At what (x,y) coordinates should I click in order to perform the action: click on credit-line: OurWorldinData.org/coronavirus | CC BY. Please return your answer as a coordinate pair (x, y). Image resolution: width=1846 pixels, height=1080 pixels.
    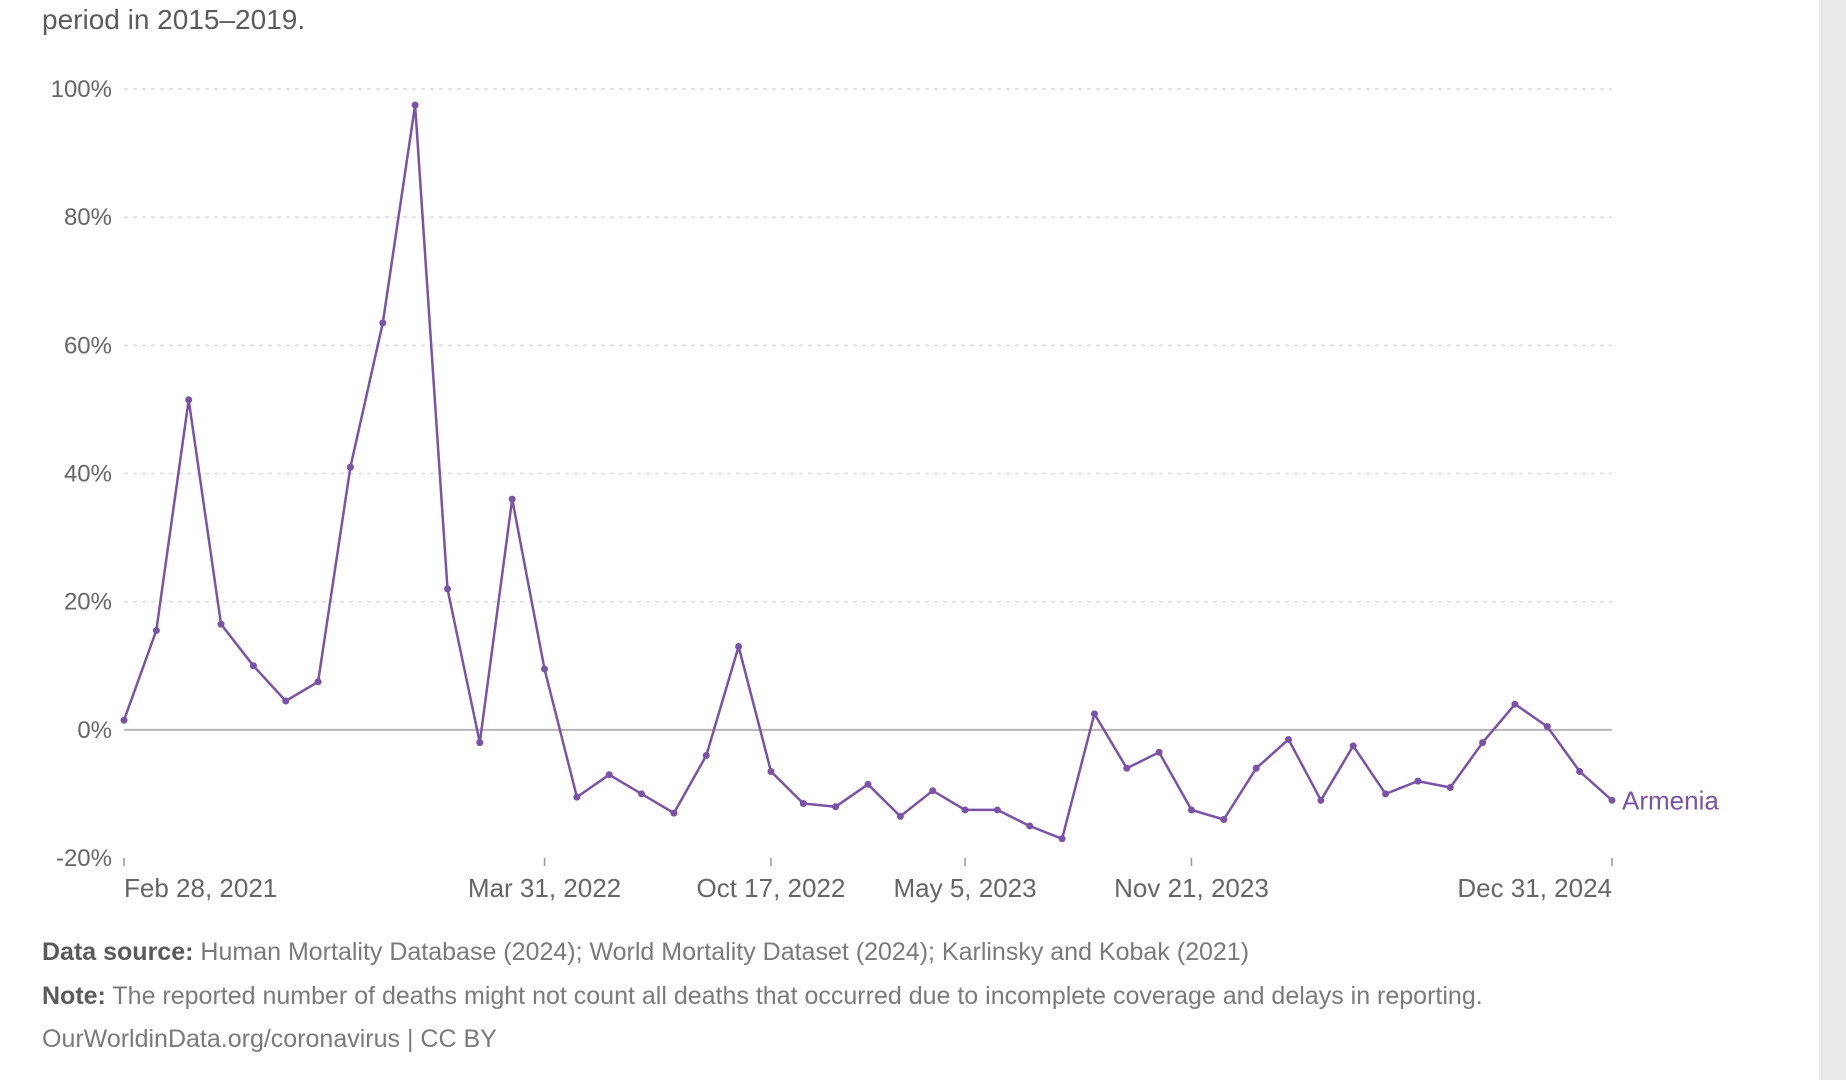
    Looking at the image, I should click on (269, 1039).